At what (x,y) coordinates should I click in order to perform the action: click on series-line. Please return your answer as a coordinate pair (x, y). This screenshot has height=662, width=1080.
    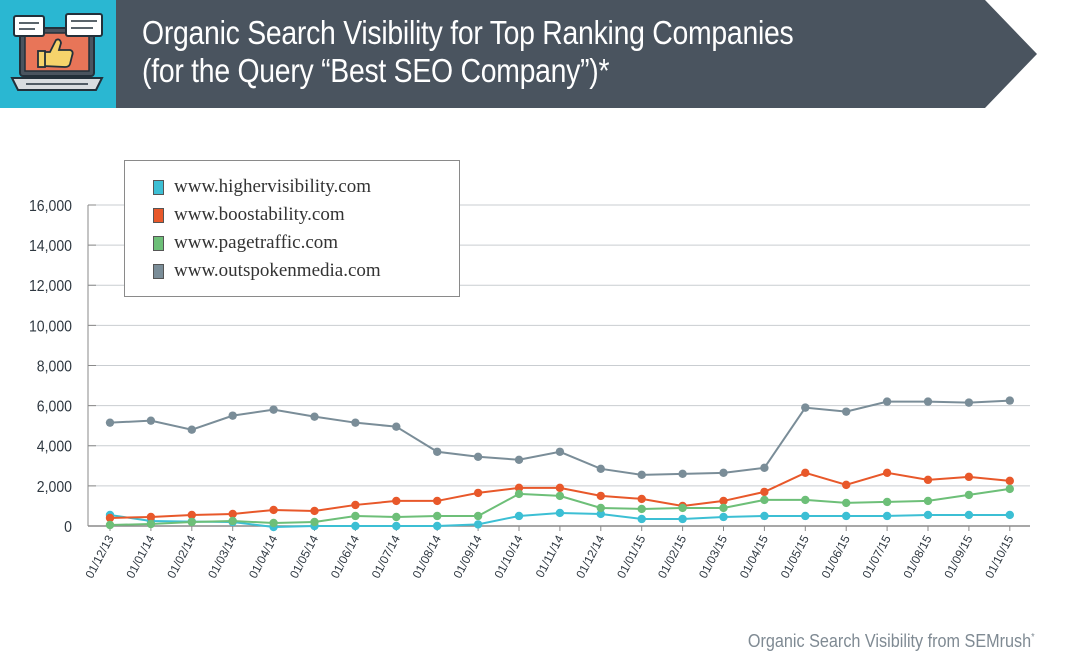
    Looking at the image, I should click on (559, 437).